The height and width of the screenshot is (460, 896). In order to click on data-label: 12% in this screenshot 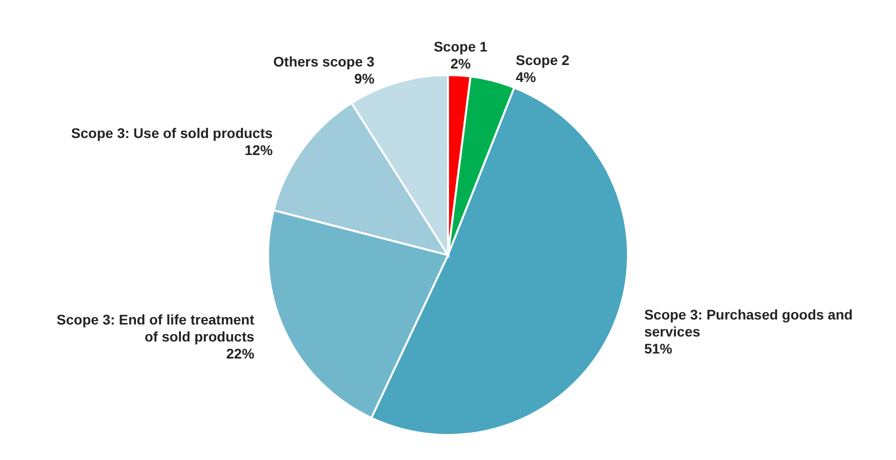, I will do `click(259, 150)`.